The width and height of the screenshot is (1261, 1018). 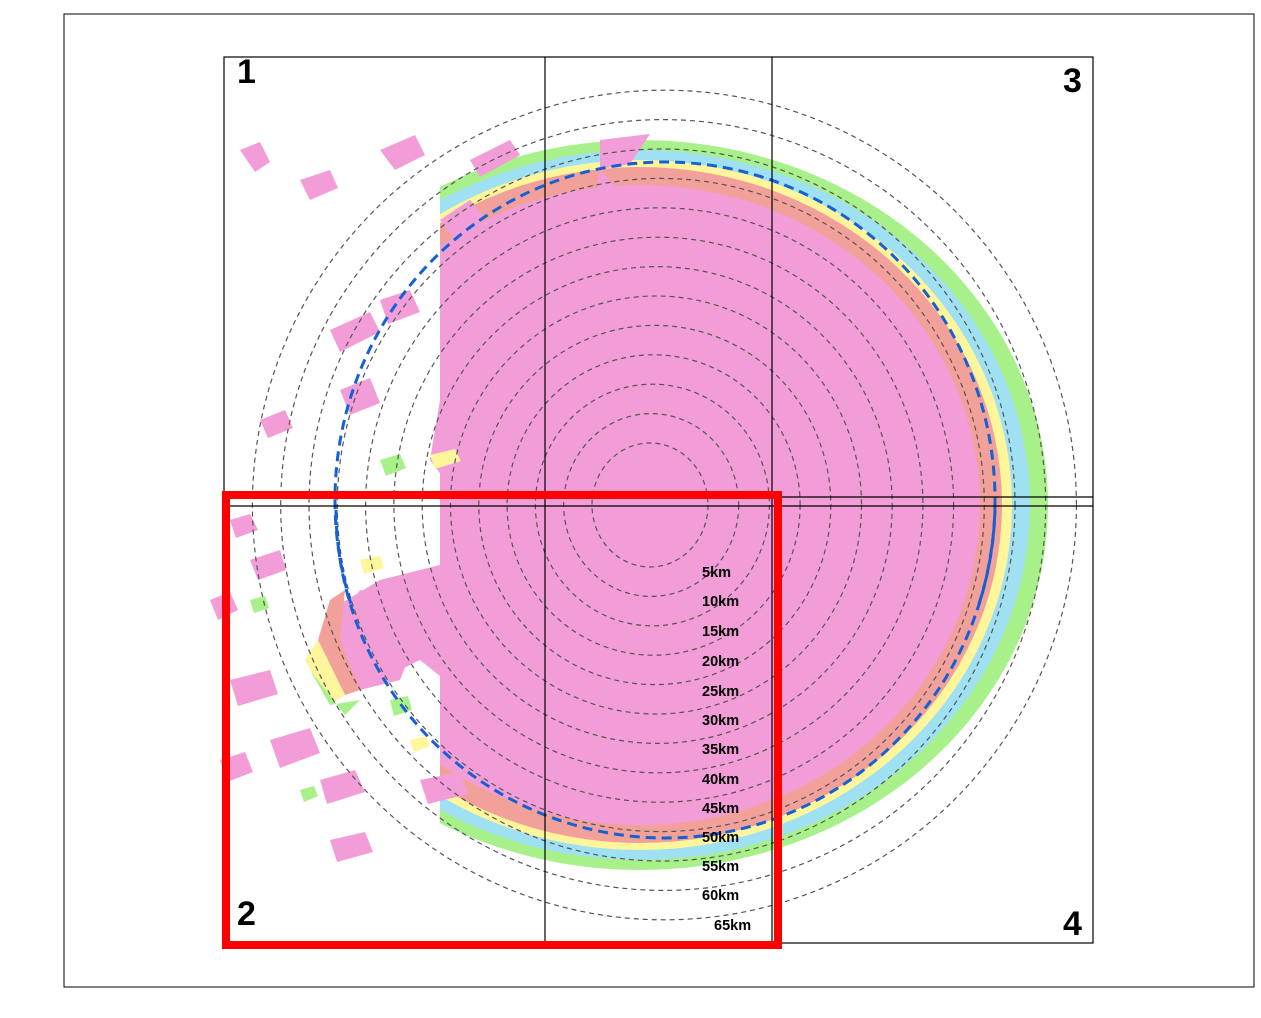 I want to click on quadrant-label-2: 2, so click(x=246, y=914).